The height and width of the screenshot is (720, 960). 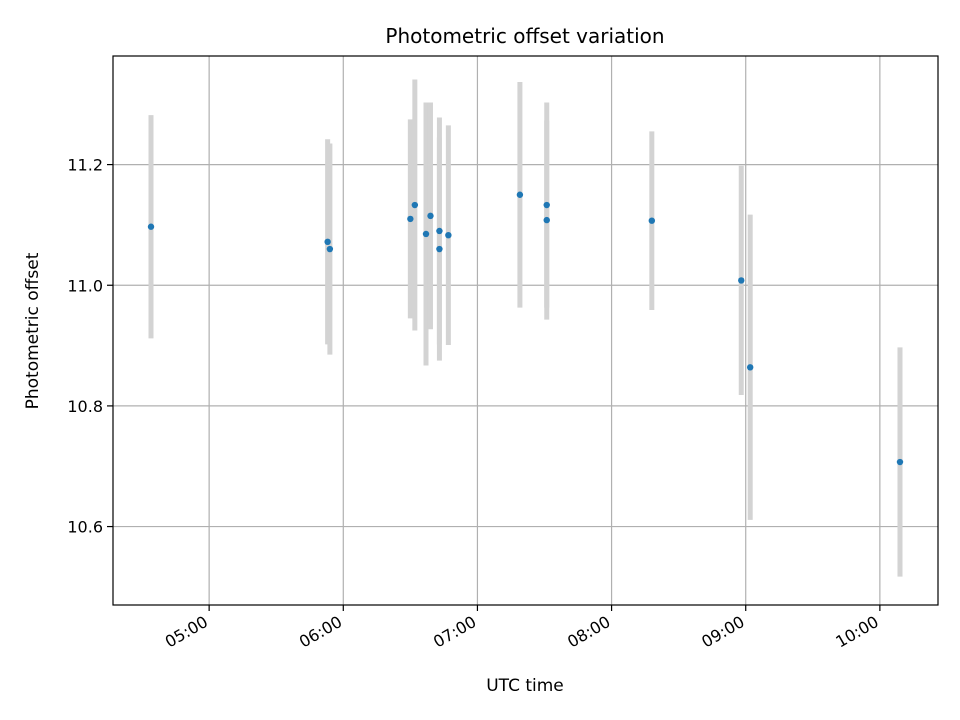 I want to click on y-tick-label: 11.0, so click(x=85, y=285).